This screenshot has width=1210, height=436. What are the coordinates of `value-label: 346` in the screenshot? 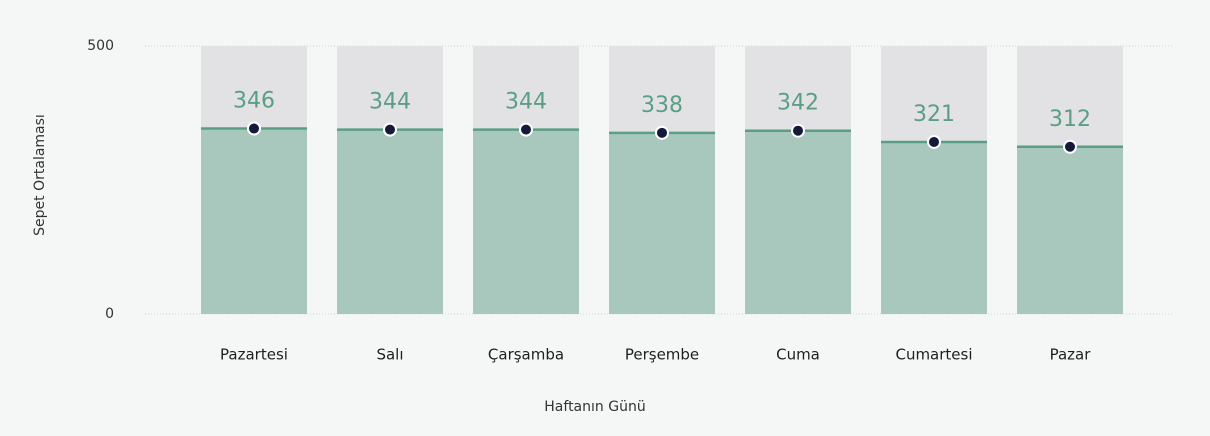 It's located at (254, 101).